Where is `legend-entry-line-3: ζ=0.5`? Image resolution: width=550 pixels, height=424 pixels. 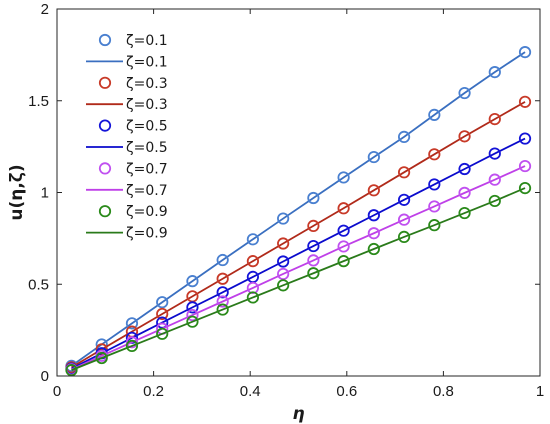 legend-entry-line-3: ζ=0.5 is located at coordinates (127, 148).